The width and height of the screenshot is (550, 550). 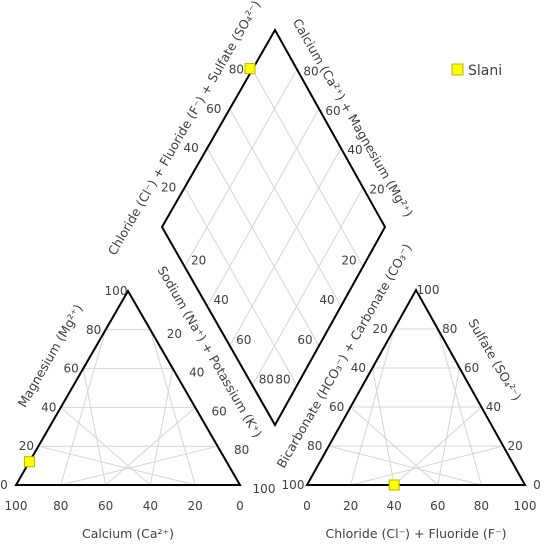 I want to click on cation-bottom-tick-0: 0, so click(x=240, y=506).